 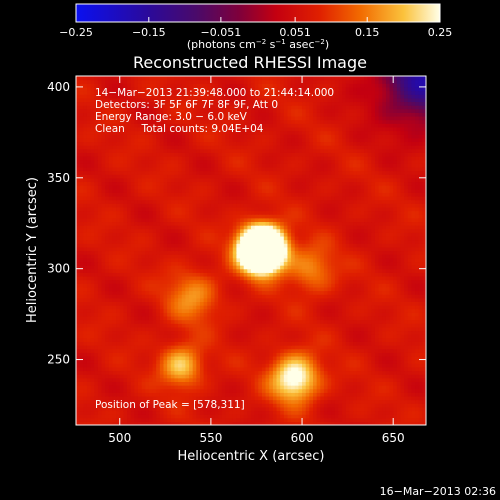 I want to click on colorbar, so click(x=258, y=13).